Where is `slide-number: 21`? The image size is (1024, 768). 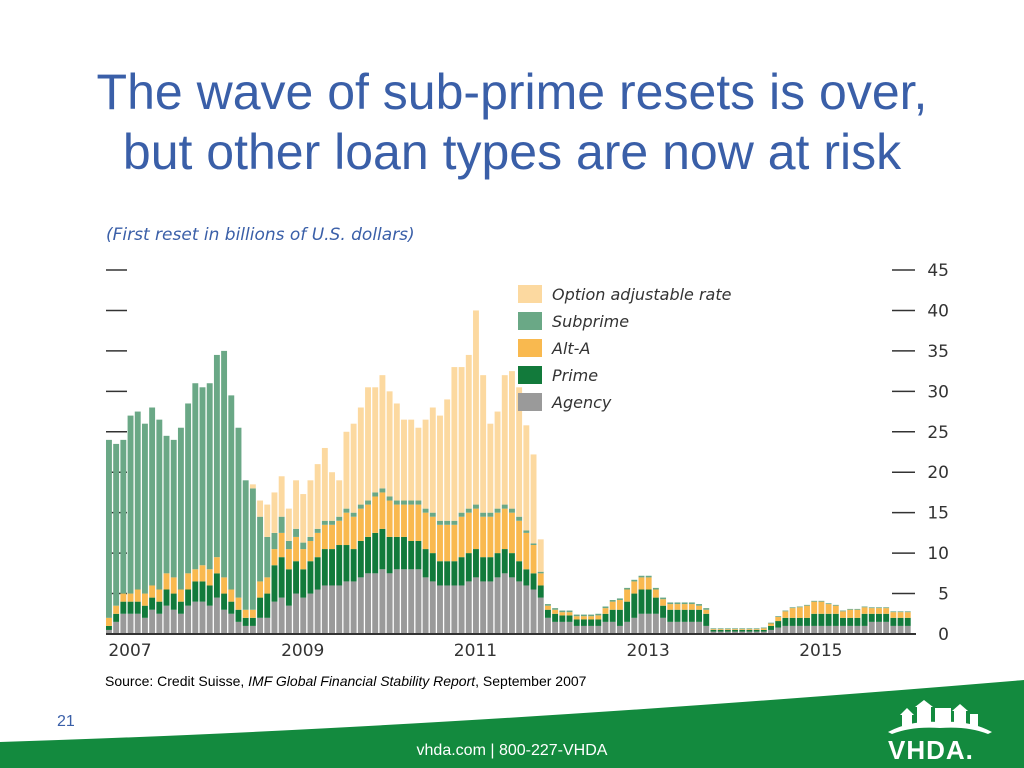 slide-number: 21 is located at coordinates (66, 721).